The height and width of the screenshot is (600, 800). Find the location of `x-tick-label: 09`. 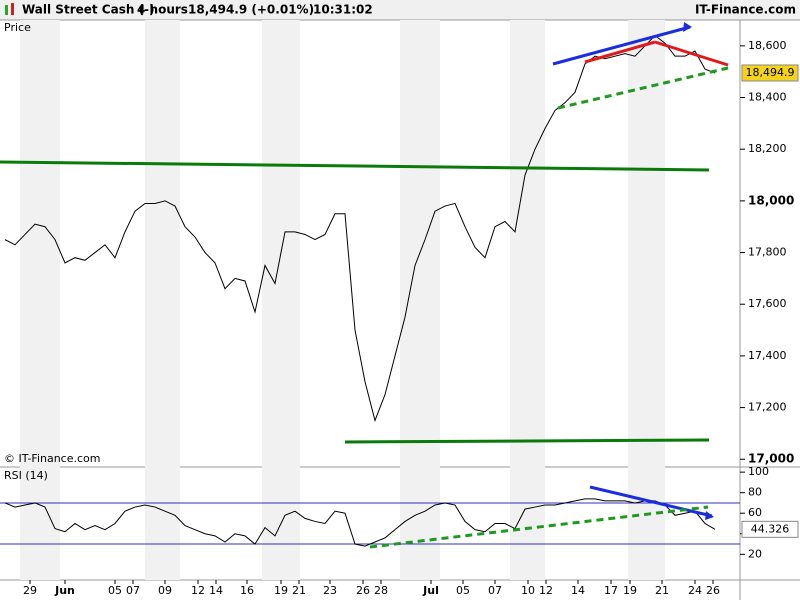

x-tick-label: 09 is located at coordinates (165, 590).